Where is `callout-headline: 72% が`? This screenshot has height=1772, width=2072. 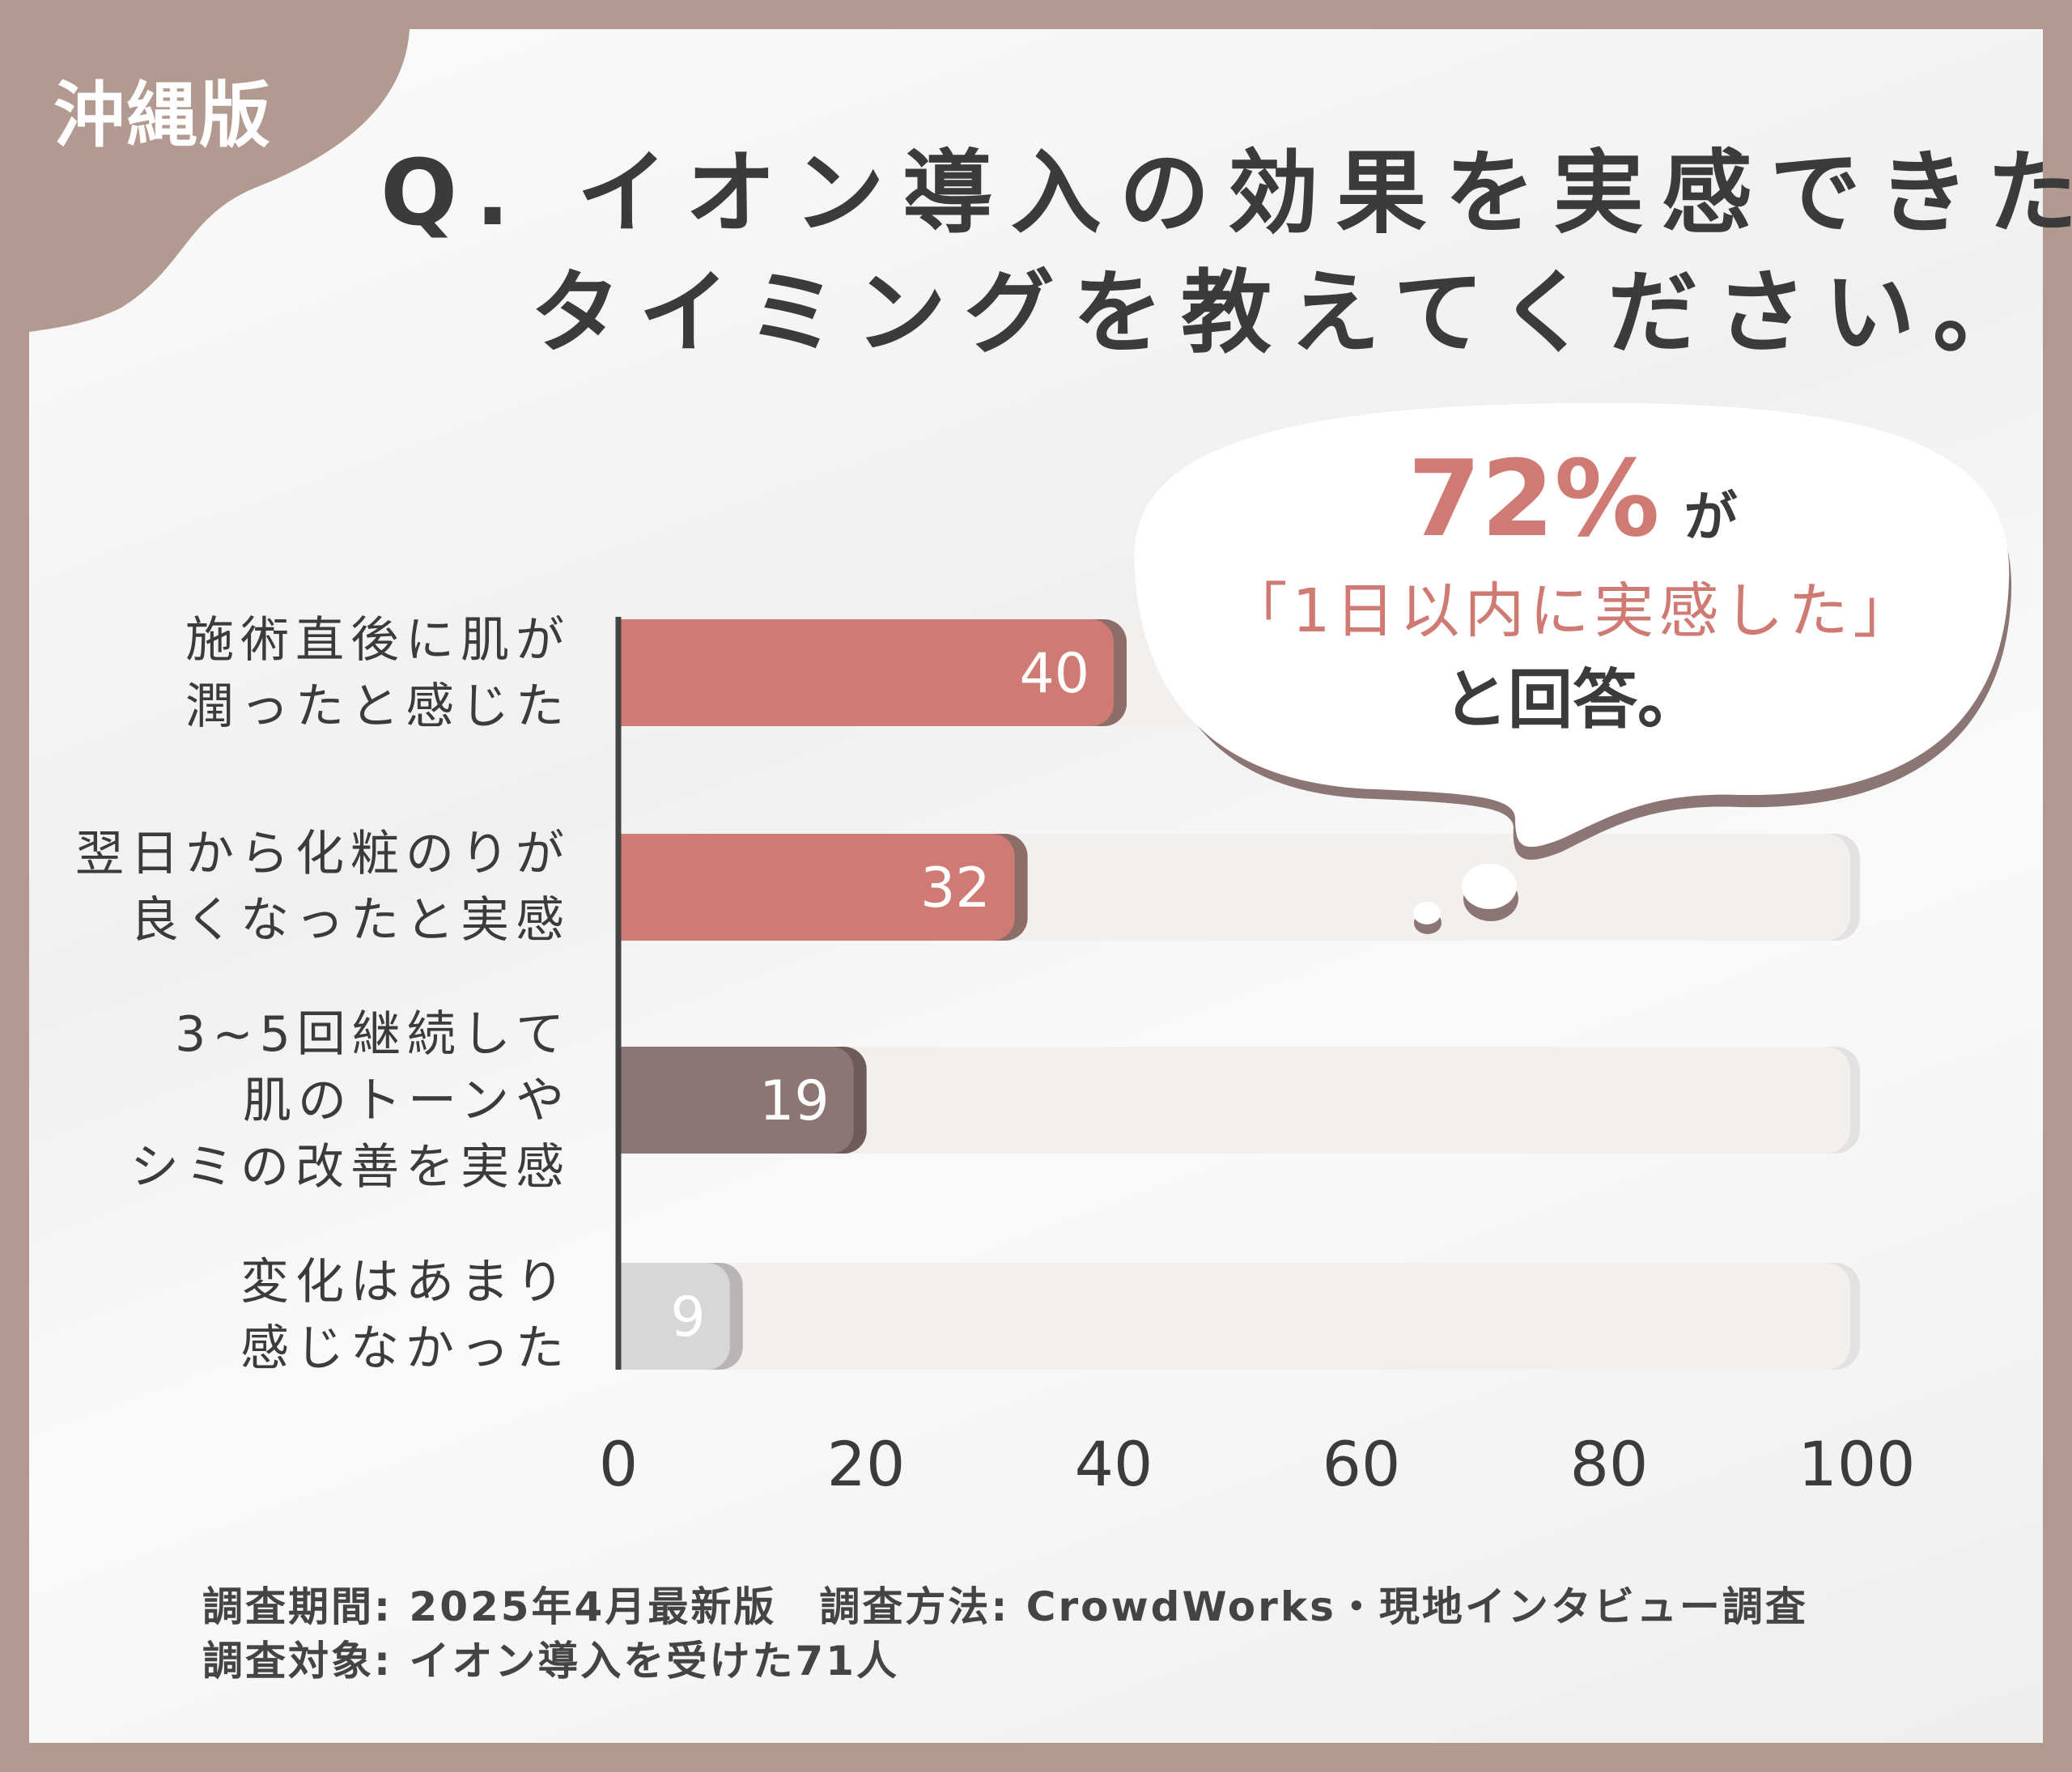
callout-headline: 72% が is located at coordinates (1572, 499).